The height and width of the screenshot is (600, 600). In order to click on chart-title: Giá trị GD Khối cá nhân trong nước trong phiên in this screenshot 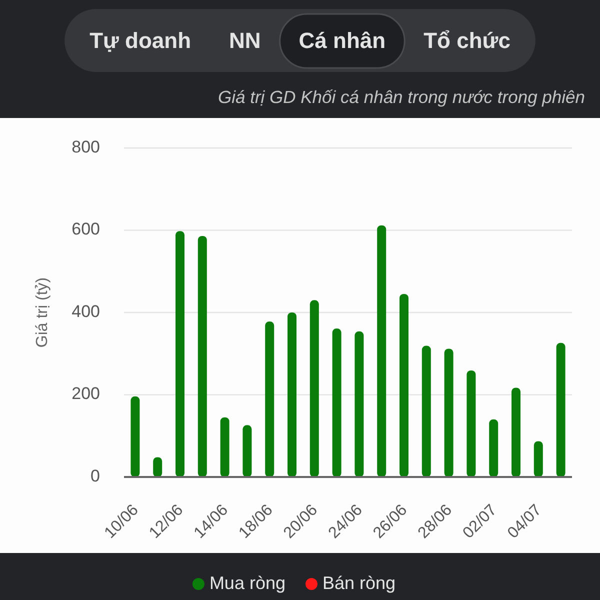, I will do `click(401, 97)`.